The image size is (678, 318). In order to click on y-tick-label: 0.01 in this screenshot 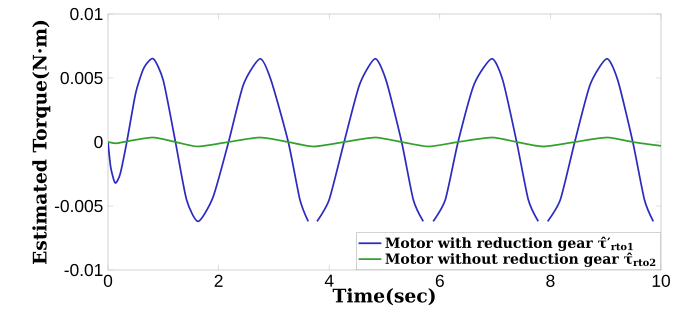, I will do `click(86, 14)`.